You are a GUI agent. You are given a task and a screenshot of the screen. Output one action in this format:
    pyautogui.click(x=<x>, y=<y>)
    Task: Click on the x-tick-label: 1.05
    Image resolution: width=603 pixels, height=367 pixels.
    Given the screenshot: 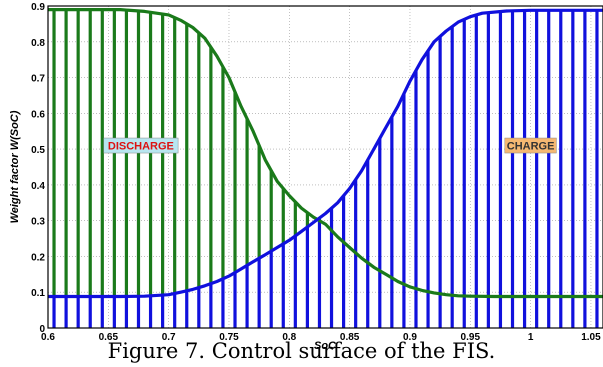 What is the action you would take?
    pyautogui.click(x=591, y=337)
    